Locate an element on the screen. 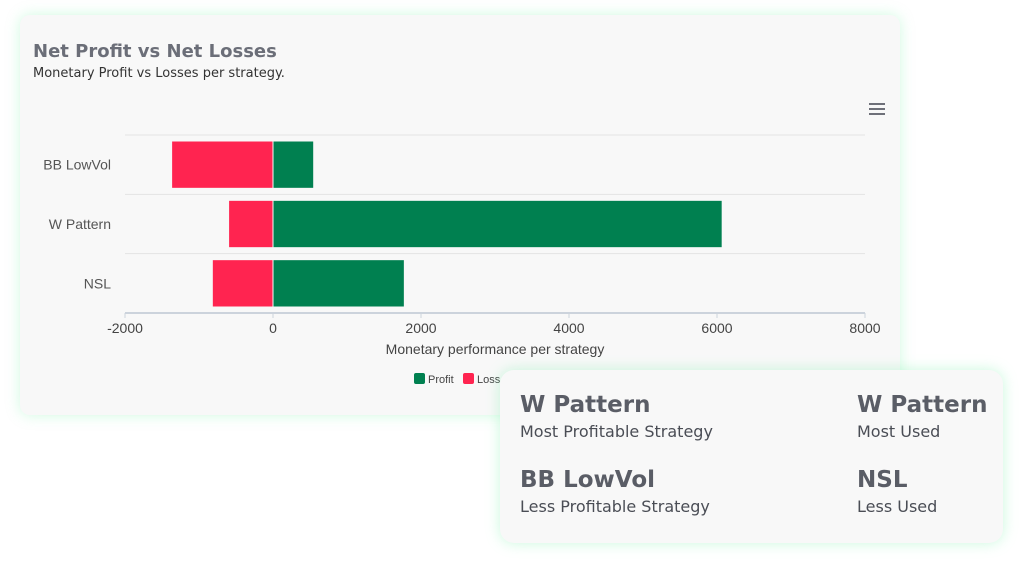 This screenshot has width=1024, height=567. category-label: NSL is located at coordinates (97, 283).